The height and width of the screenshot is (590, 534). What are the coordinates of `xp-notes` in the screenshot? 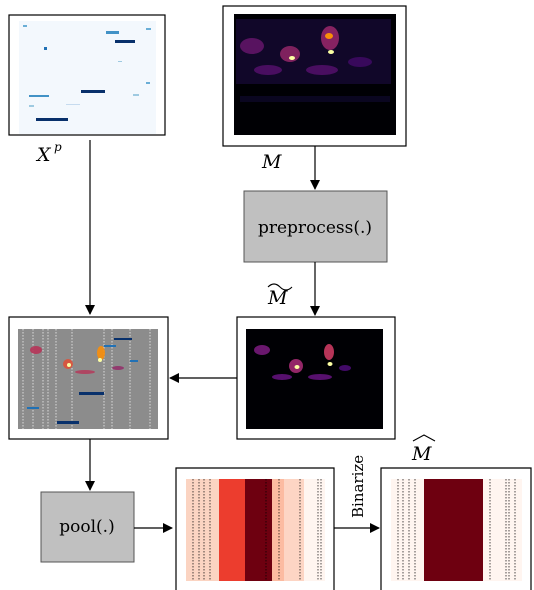 It's located at (87, 73).